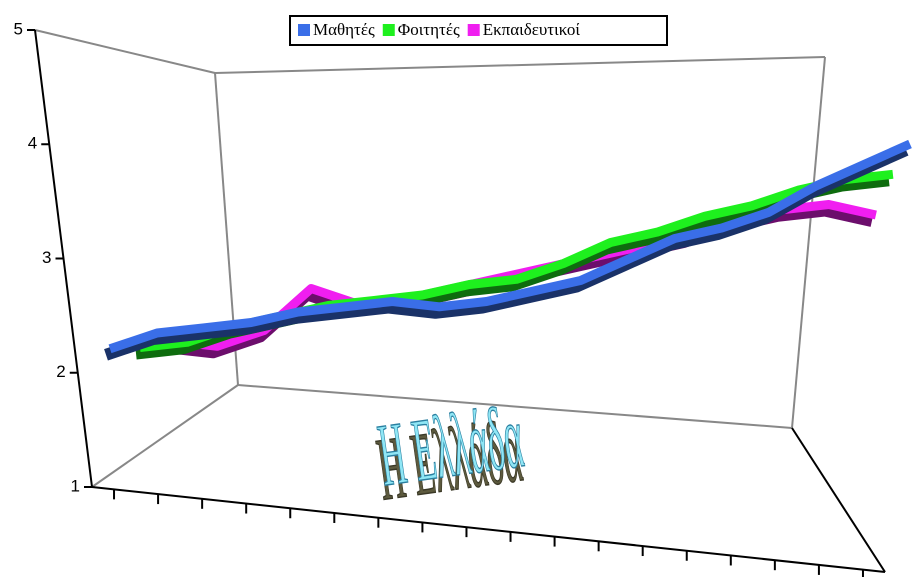 The image size is (921, 577). I want to click on legend-label: Μαθητές, so click(344, 29).